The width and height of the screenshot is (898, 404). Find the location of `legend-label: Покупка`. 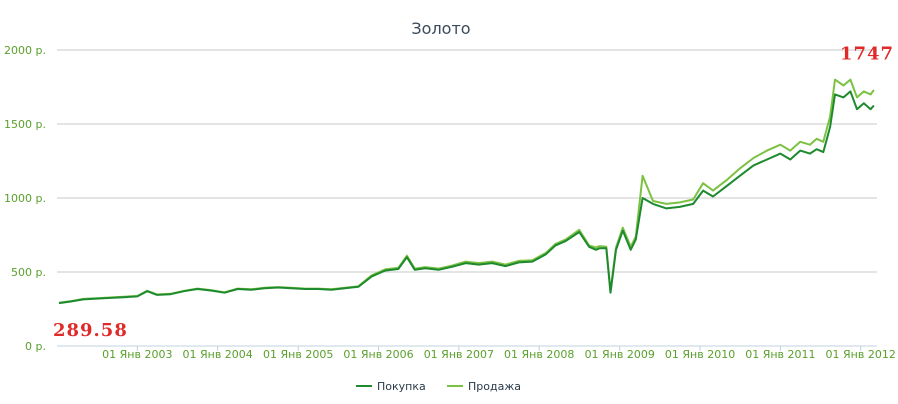

legend-label: Покупка is located at coordinates (401, 386).